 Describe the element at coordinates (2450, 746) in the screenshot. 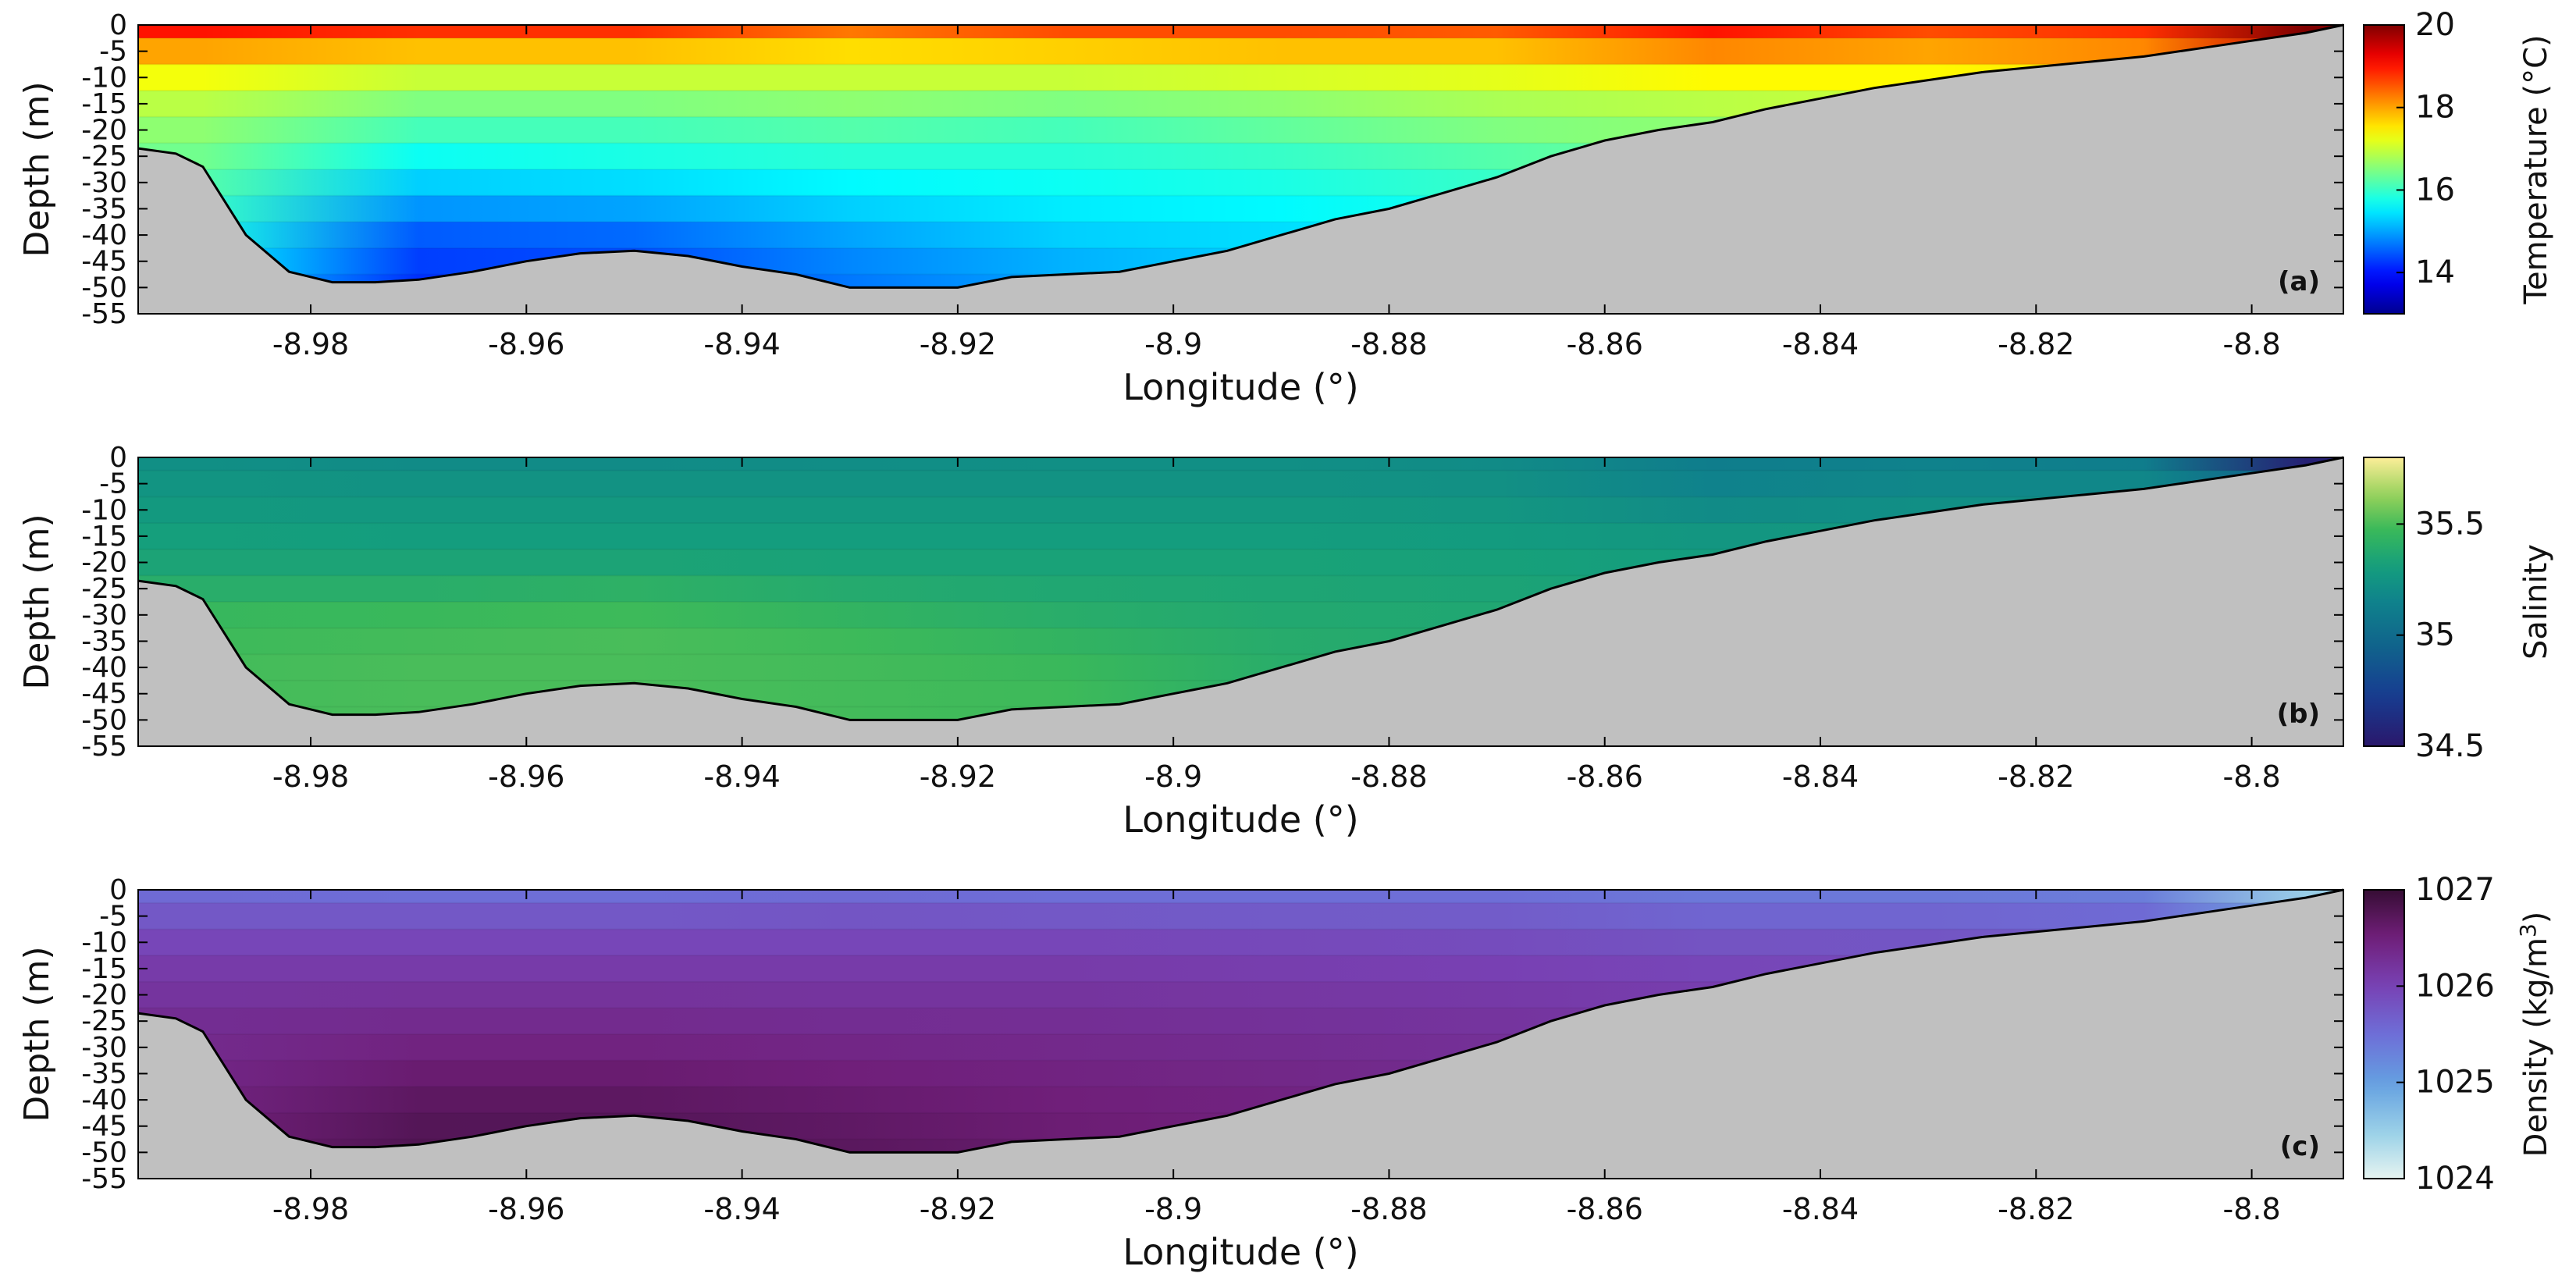

I see `colorbar-tick-label: 34.5` at that location.